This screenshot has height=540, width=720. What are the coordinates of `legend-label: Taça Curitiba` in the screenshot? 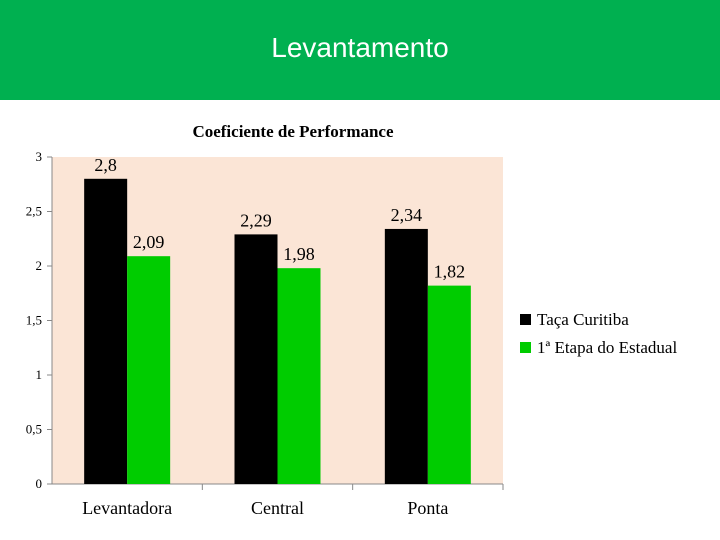 It's located at (583, 319).